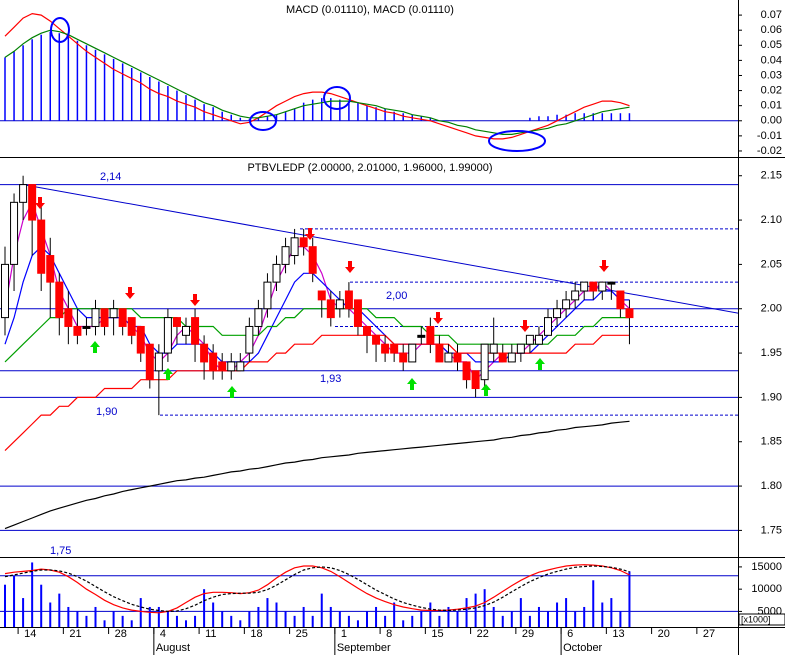 The image size is (785, 655). What do you see at coordinates (766, 567) in the screenshot?
I see `y-tick-label: 15000` at bounding box center [766, 567].